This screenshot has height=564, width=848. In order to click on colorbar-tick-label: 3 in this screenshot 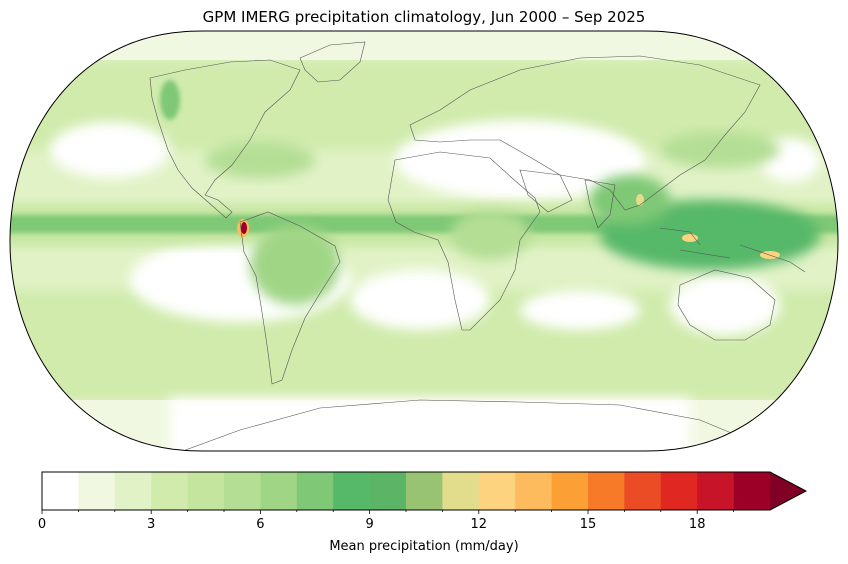, I will do `click(151, 524)`.